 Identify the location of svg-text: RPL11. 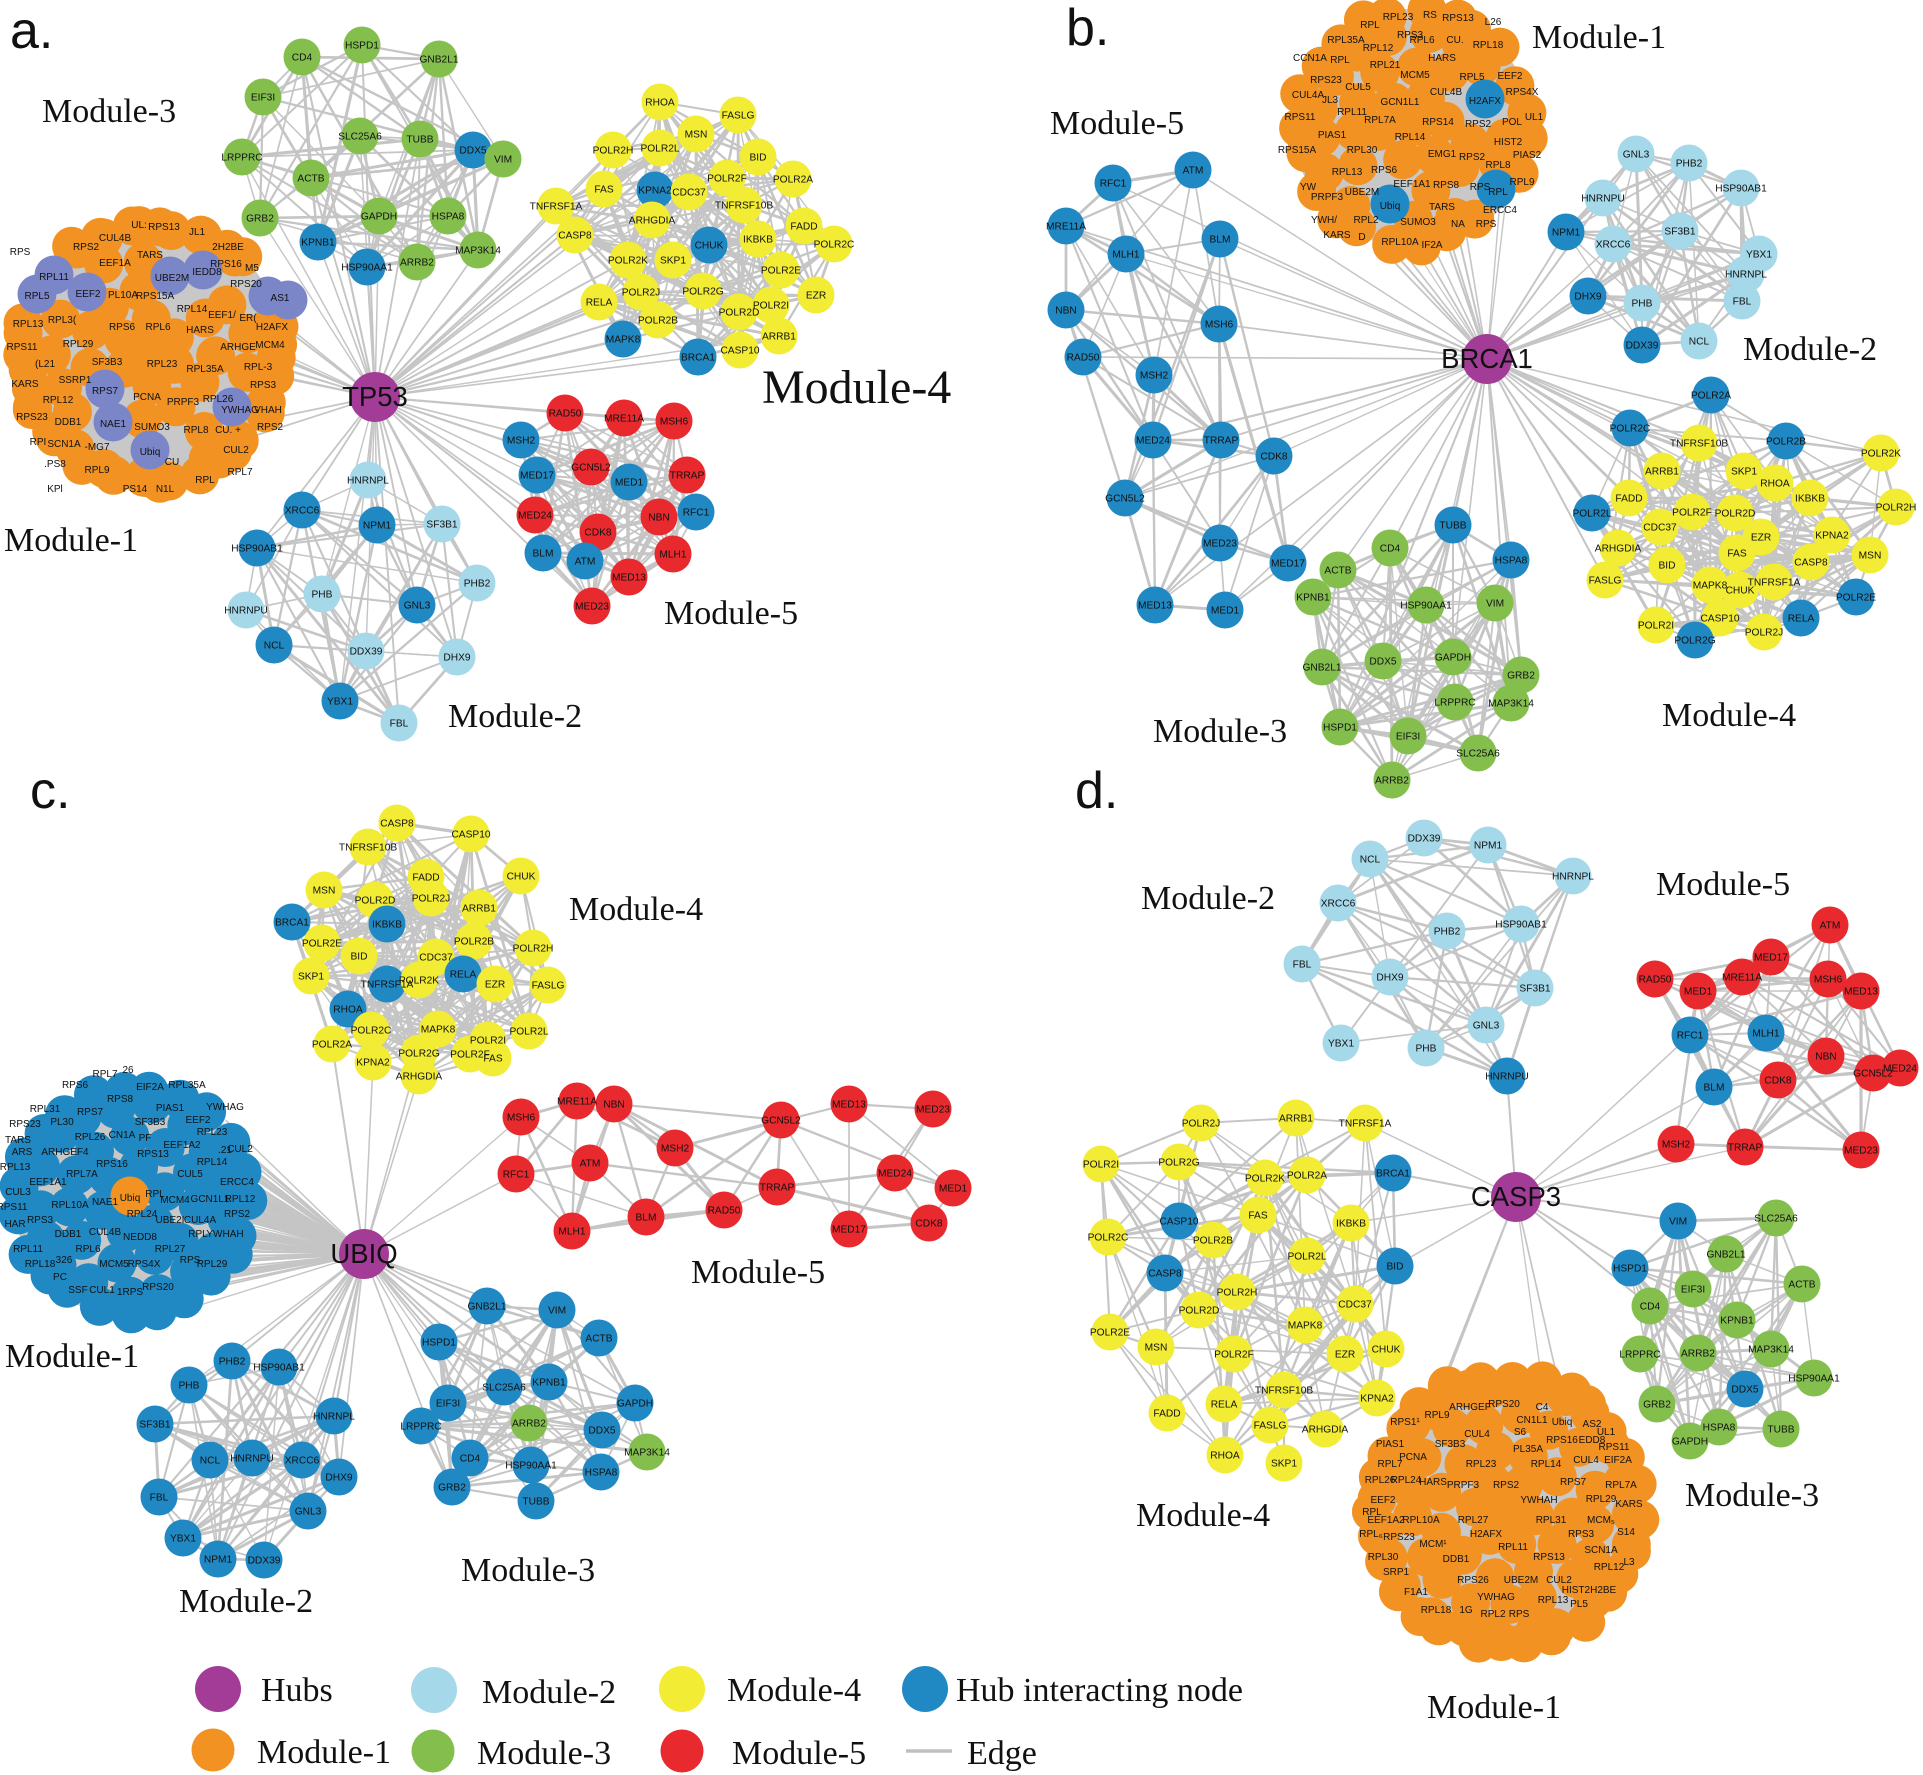
(1513, 1547).